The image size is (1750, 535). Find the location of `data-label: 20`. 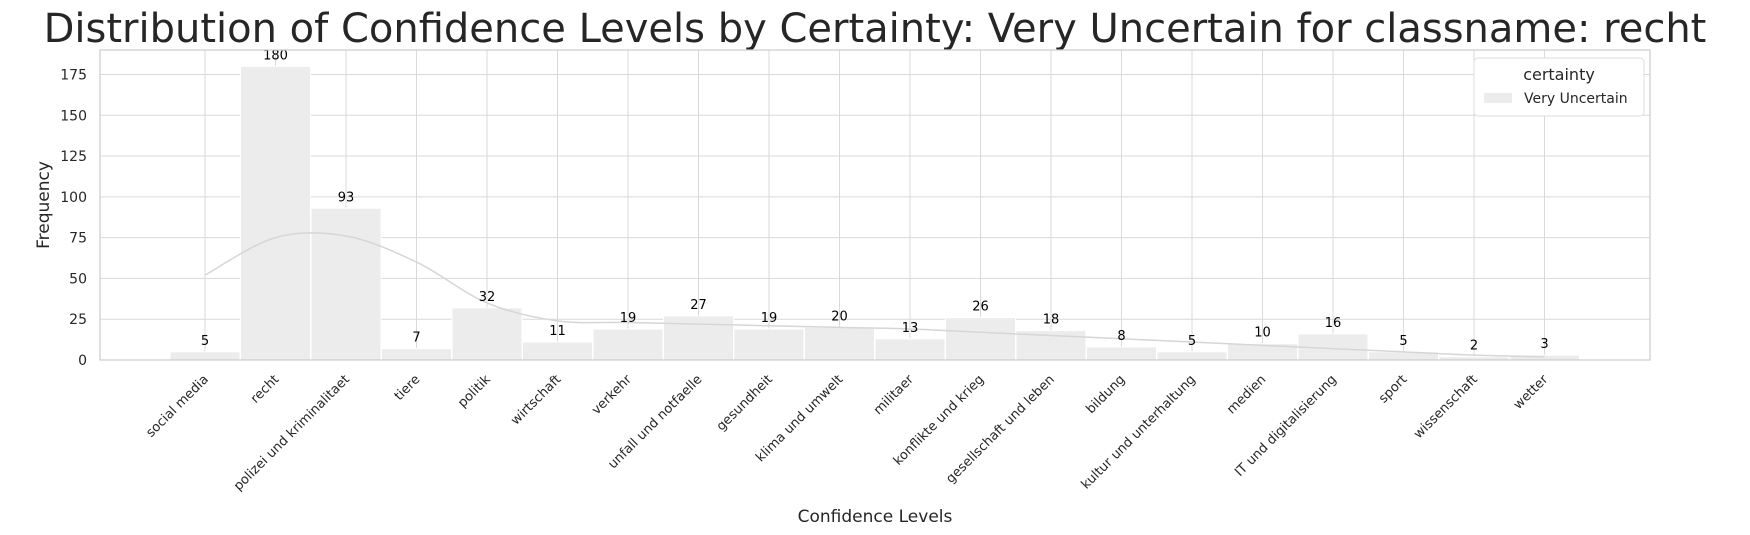

data-label: 20 is located at coordinates (839, 316).